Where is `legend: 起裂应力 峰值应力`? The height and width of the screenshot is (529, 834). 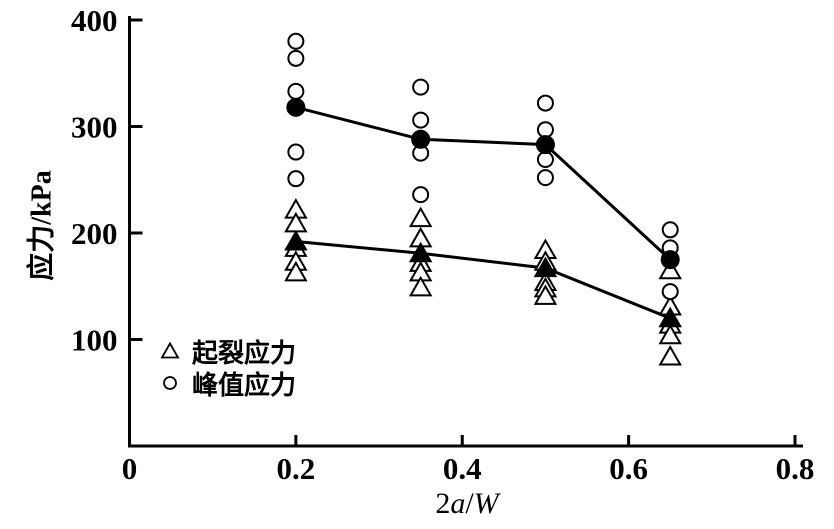 legend: 起裂应力 峰值应力 is located at coordinates (227, 368).